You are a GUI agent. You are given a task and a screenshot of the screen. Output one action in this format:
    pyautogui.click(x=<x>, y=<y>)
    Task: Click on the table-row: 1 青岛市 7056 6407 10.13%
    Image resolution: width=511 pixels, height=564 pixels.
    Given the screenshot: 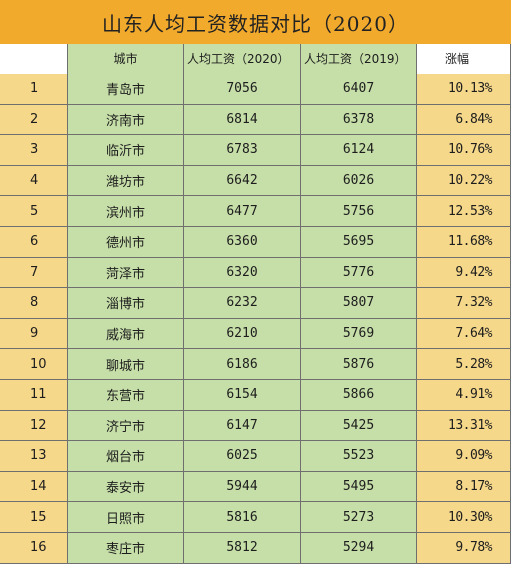 What is the action you would take?
    pyautogui.click(x=255, y=89)
    